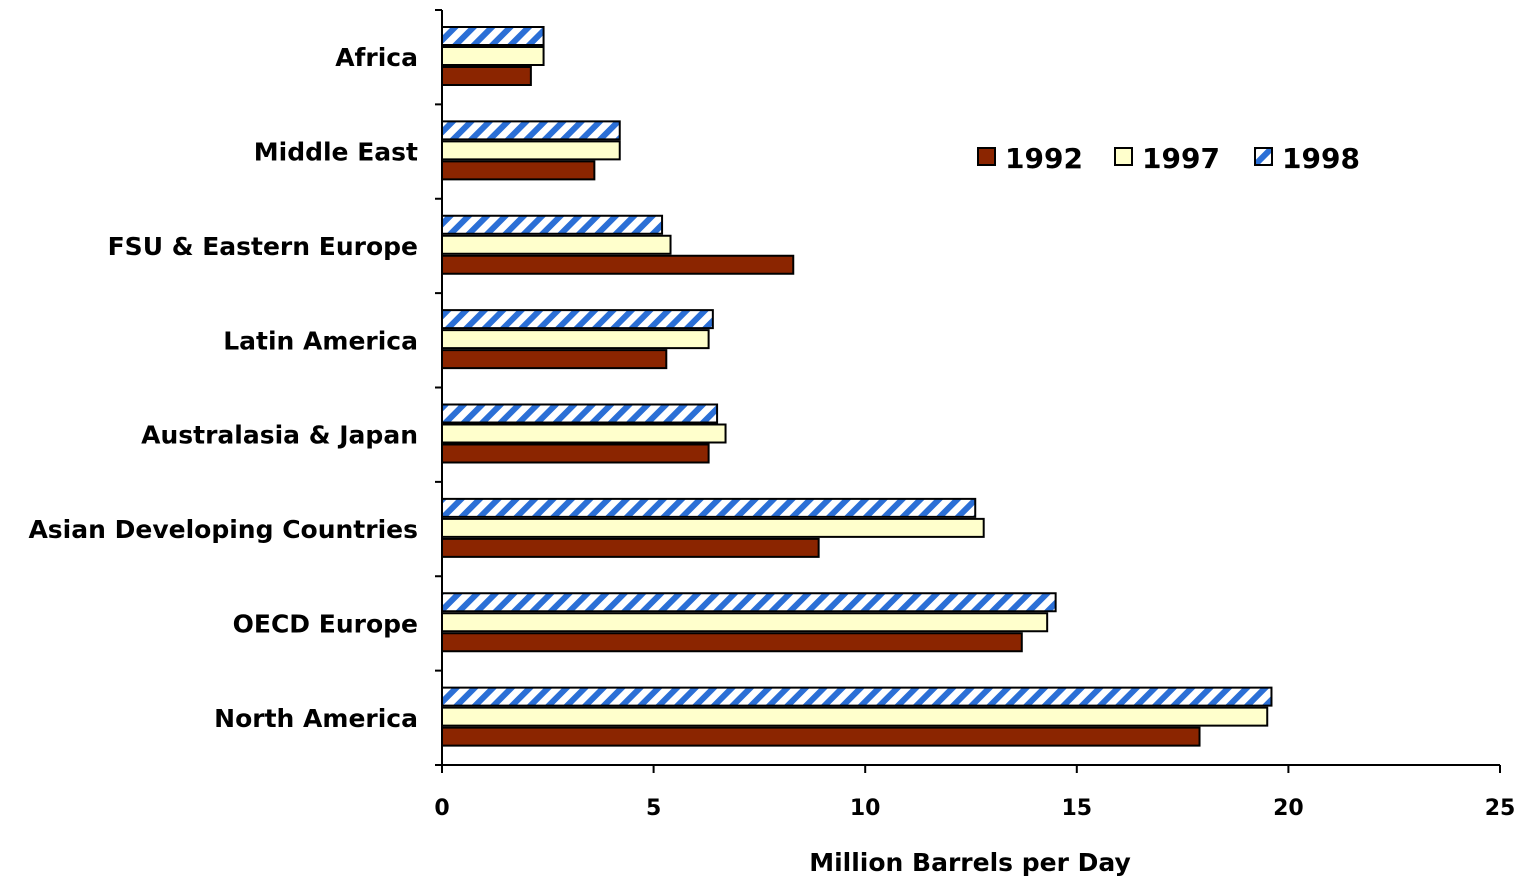  Describe the element at coordinates (441, 808) in the screenshot. I see `x-tick-label: 0` at that location.